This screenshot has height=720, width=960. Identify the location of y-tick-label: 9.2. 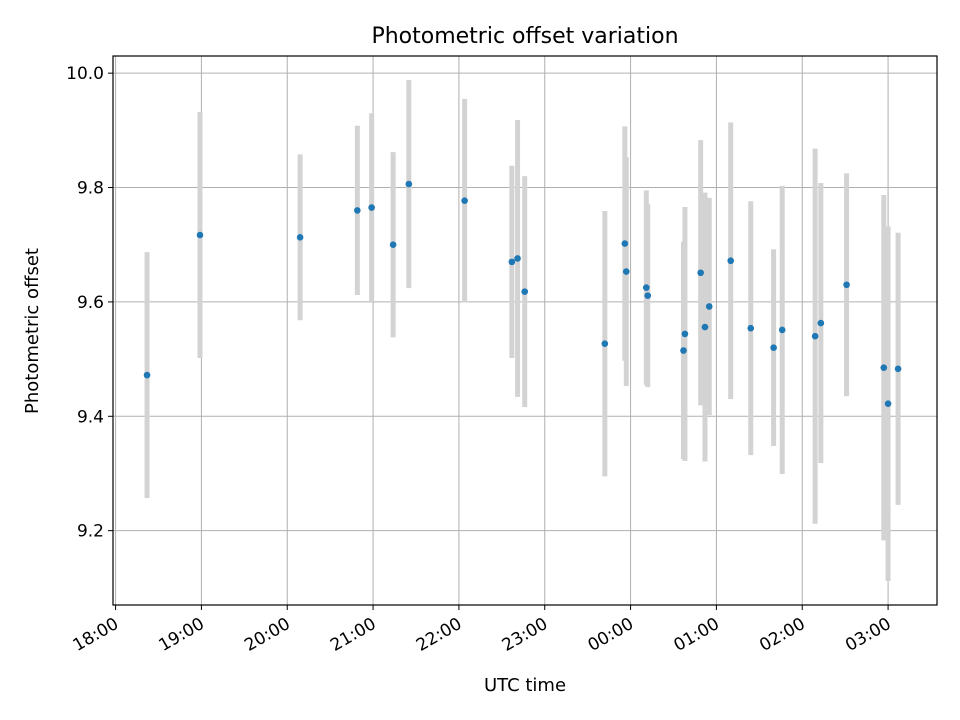
(90, 532).